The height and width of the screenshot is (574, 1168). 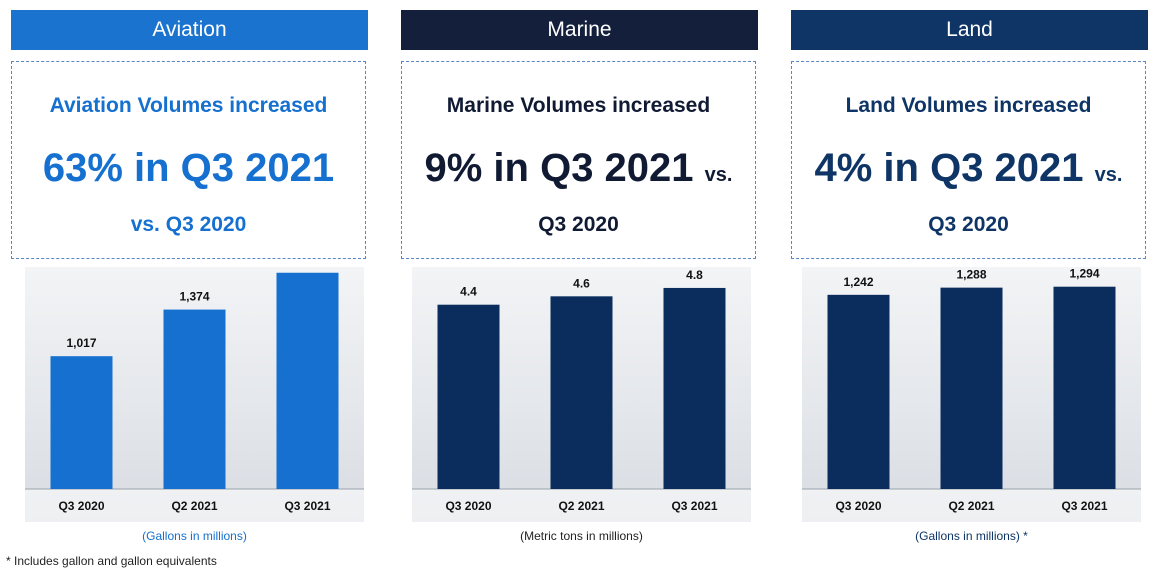 I want to click on land-tick-label-1: Q2 2021, so click(x=971, y=506).